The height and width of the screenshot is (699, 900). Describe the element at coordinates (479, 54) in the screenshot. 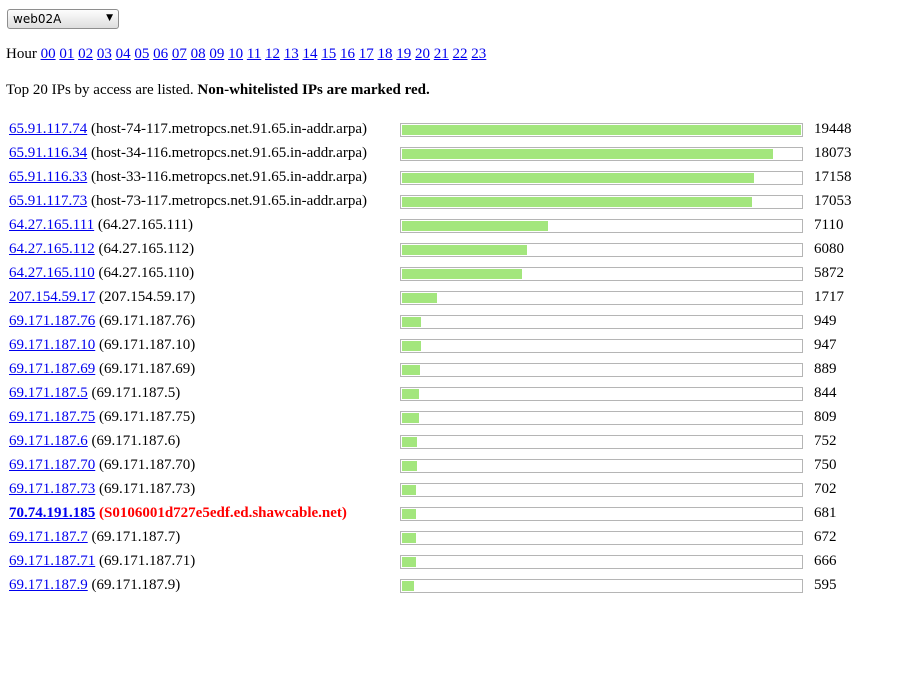

I see `hour-link-23: 23` at that location.